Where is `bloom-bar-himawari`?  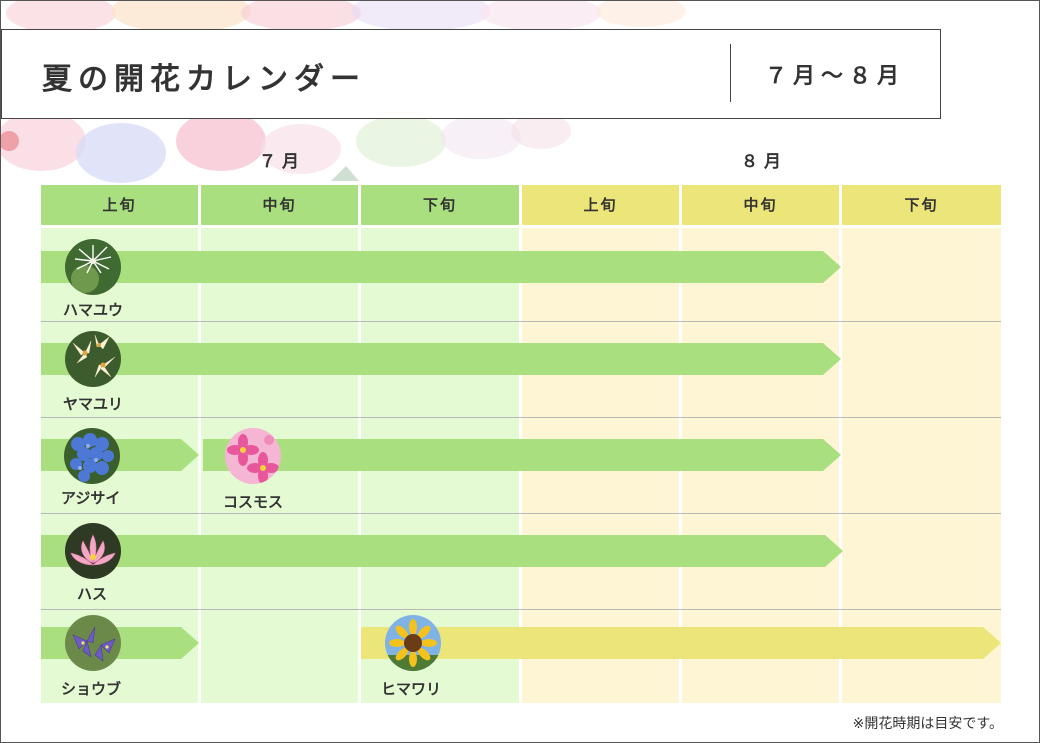
bloom-bar-himawari is located at coordinates (681, 643).